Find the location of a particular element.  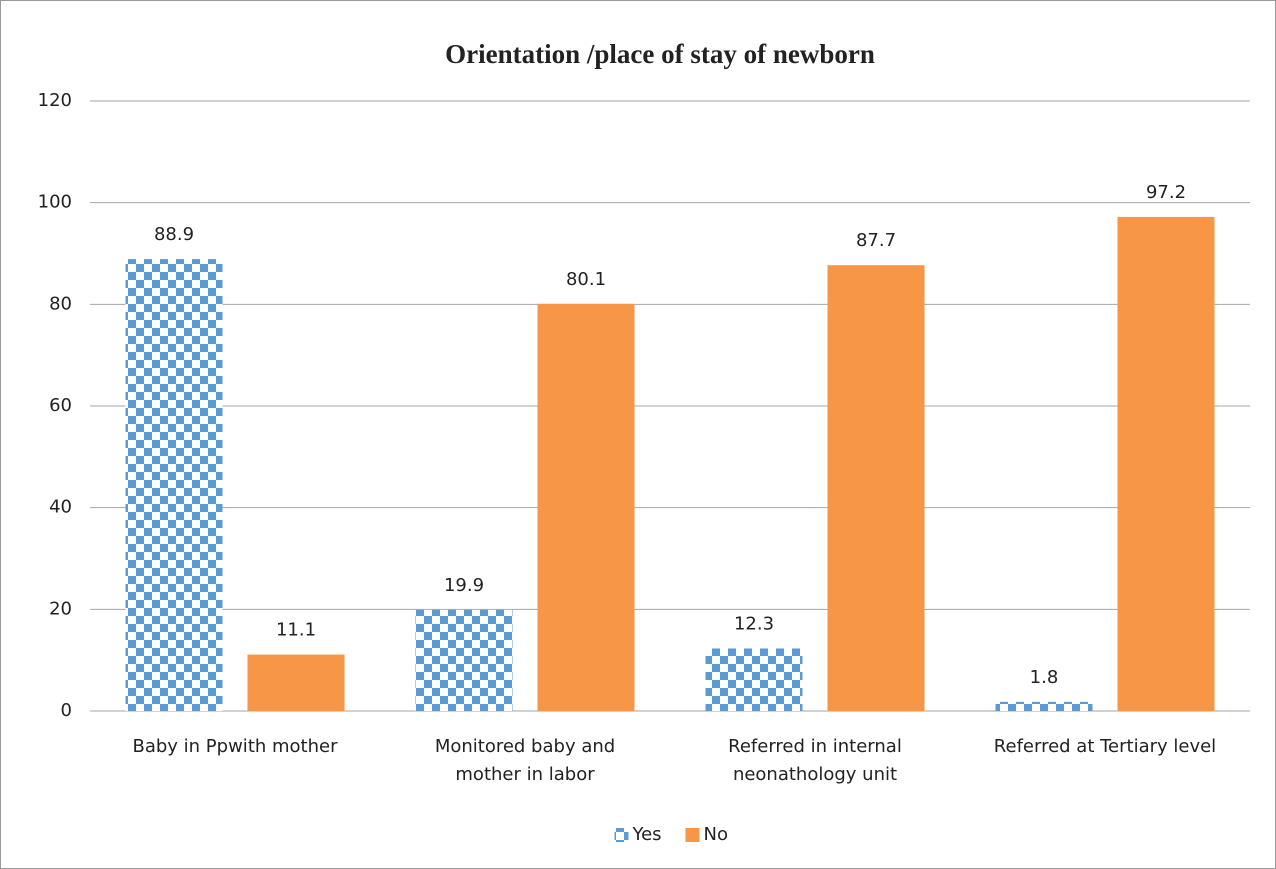

legend-label: No is located at coordinates (716, 834).